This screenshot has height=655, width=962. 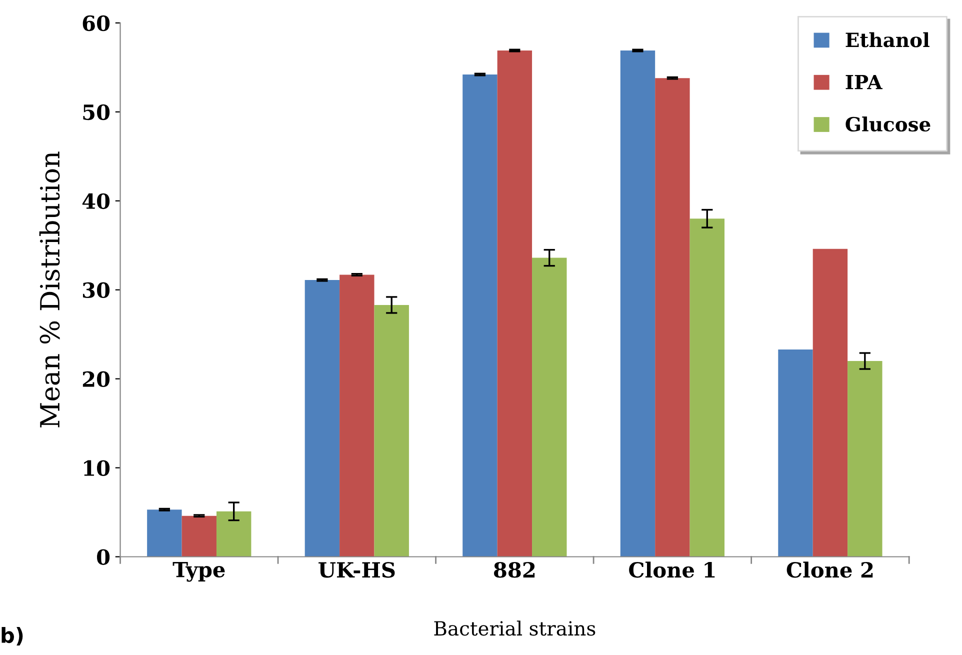 I want to click on y-tick-label: 50, so click(x=96, y=112).